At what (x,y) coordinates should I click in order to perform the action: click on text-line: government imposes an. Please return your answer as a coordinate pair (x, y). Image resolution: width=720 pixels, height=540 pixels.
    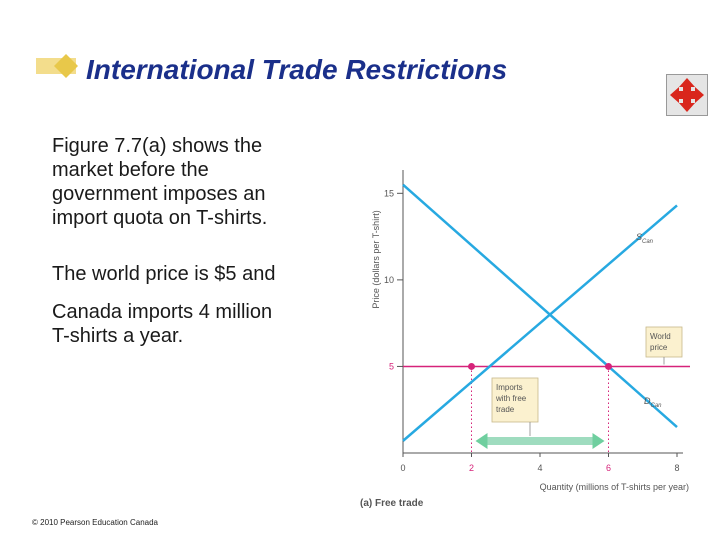
    Looking at the image, I should click on (159, 194).